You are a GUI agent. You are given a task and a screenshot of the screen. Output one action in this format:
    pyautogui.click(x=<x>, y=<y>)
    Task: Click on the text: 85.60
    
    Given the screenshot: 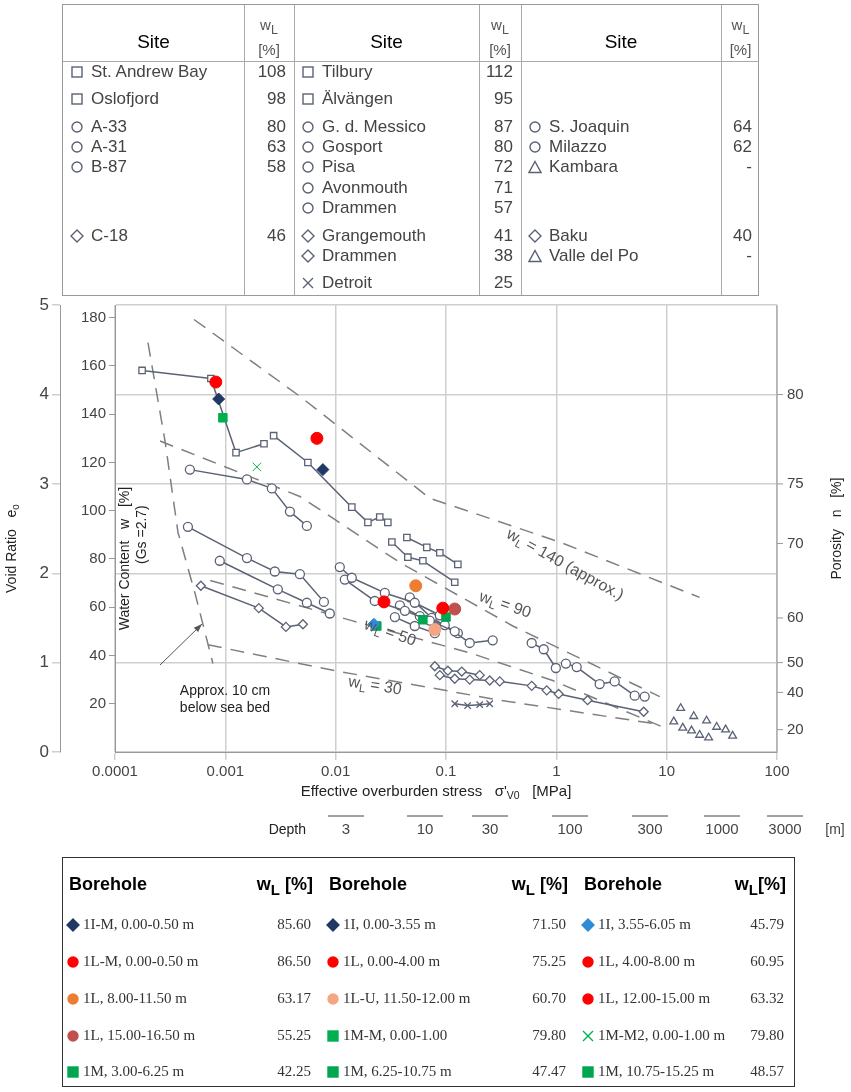 What is the action you would take?
    pyautogui.click(x=294, y=924)
    